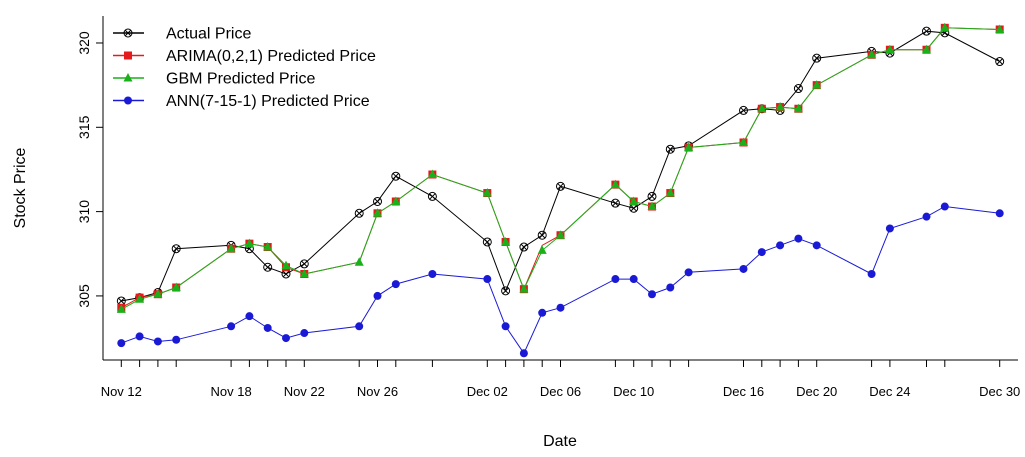 This screenshot has width=1025, height=457. Describe the element at coordinates (244, 56) in the screenshot. I see `legend-item-arima-0-2-1-predicted-price: ARIMA(0,2,1) Predicted Price` at that location.